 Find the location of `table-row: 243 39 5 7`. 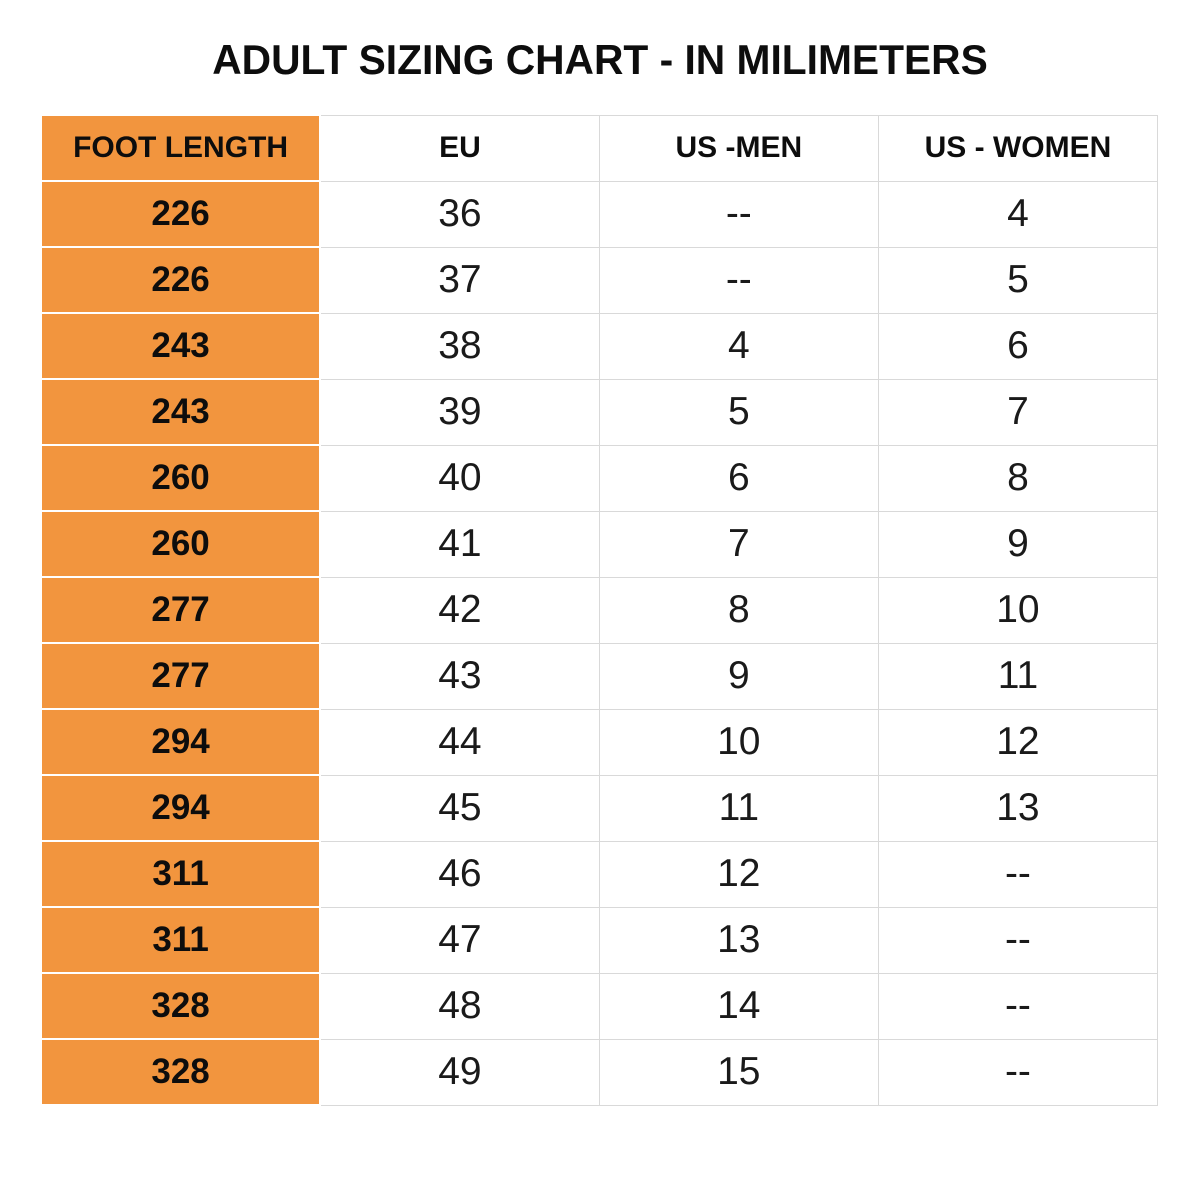

table-row: 243 39 5 7 is located at coordinates (599, 412).